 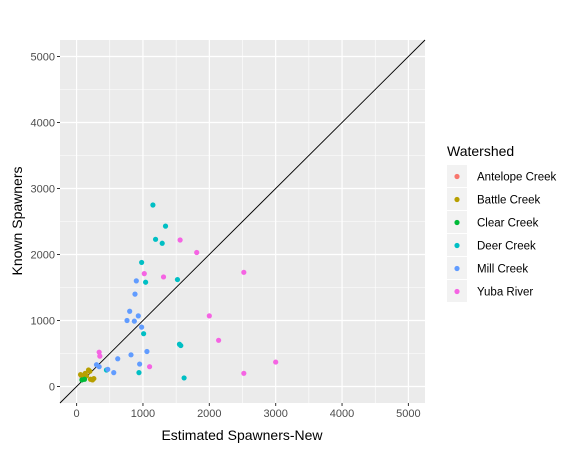 What do you see at coordinates (457, 268) in the screenshot?
I see `legend-symbol-mill-creek` at bounding box center [457, 268].